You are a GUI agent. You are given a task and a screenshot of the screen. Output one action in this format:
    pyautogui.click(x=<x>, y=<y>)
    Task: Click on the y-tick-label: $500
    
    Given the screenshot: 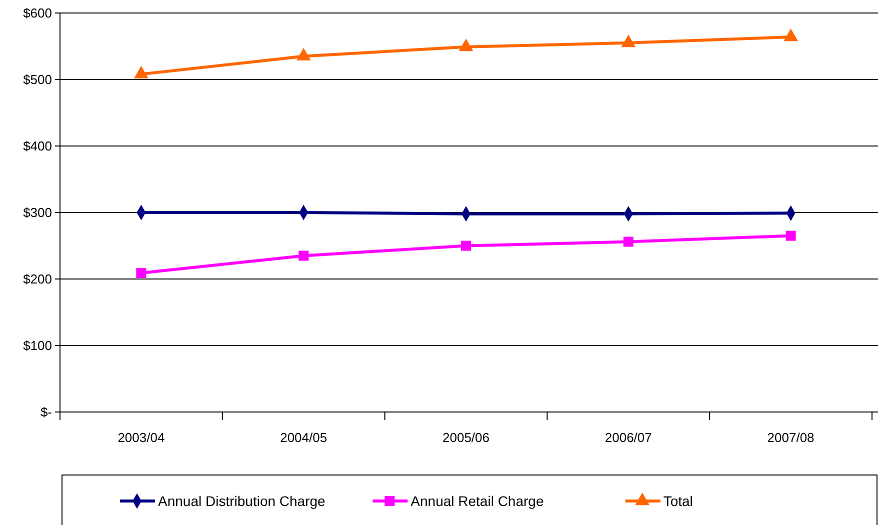 What is the action you would take?
    pyautogui.click(x=37, y=80)
    